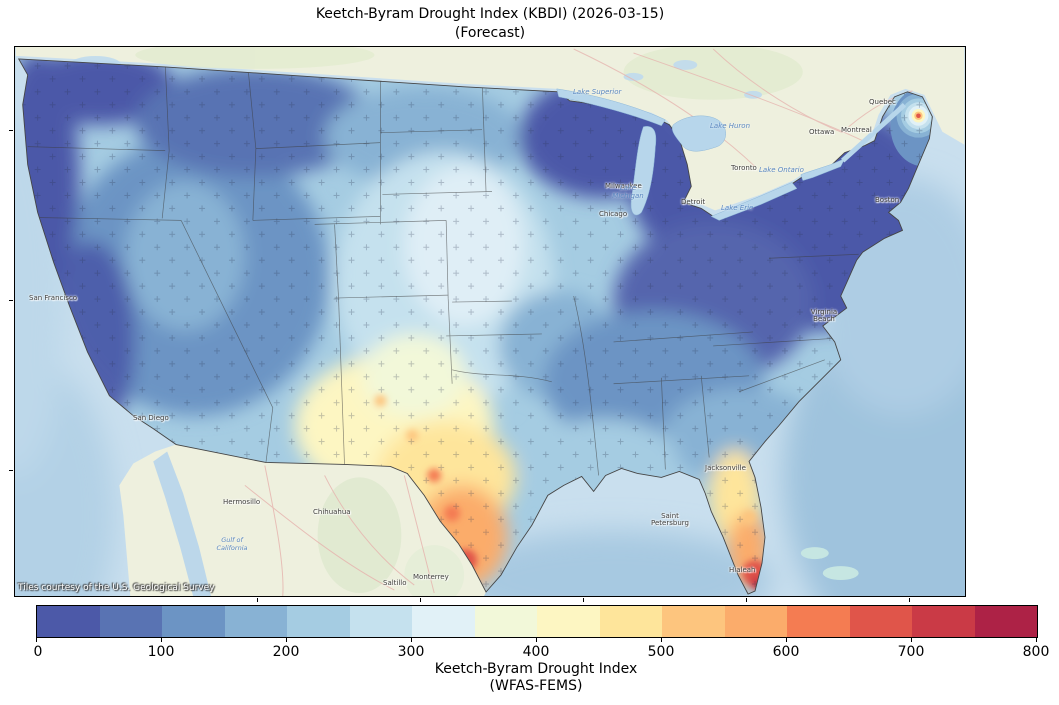  What do you see at coordinates (744, 168) in the screenshot?
I see `city-label: Toronto` at bounding box center [744, 168].